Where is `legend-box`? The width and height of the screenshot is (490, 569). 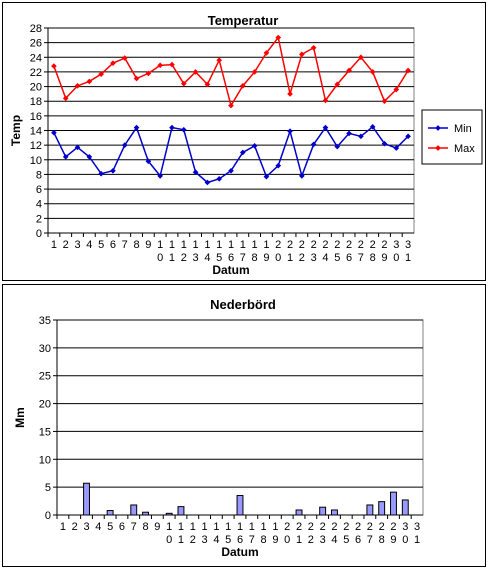
legend-box is located at coordinates (452, 137).